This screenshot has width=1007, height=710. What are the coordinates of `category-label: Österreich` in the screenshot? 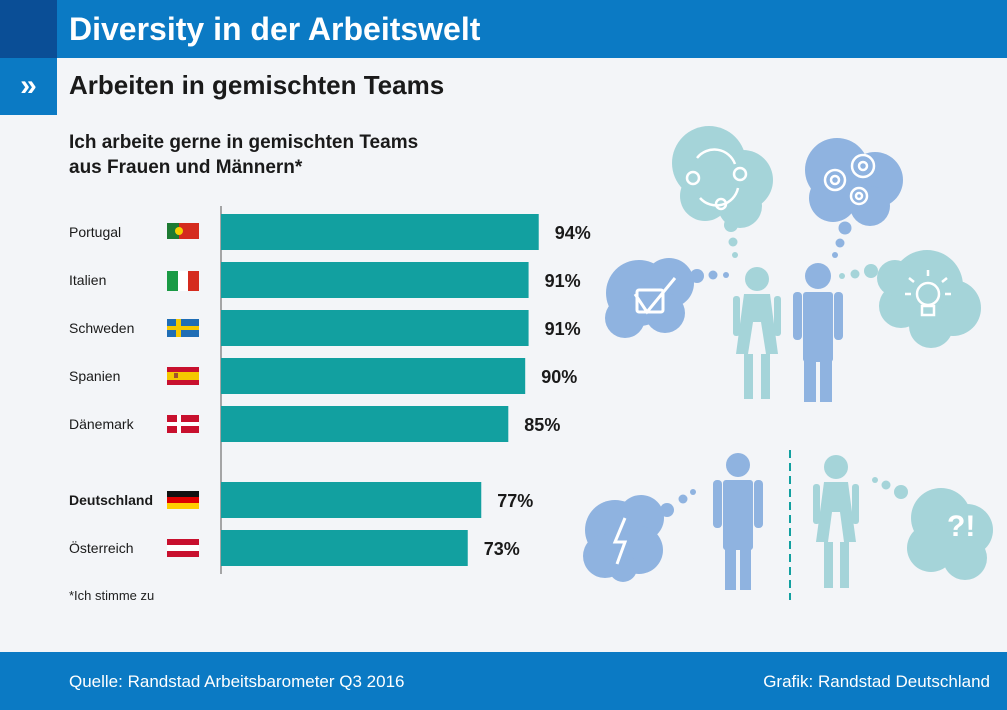 It's located at (101, 547).